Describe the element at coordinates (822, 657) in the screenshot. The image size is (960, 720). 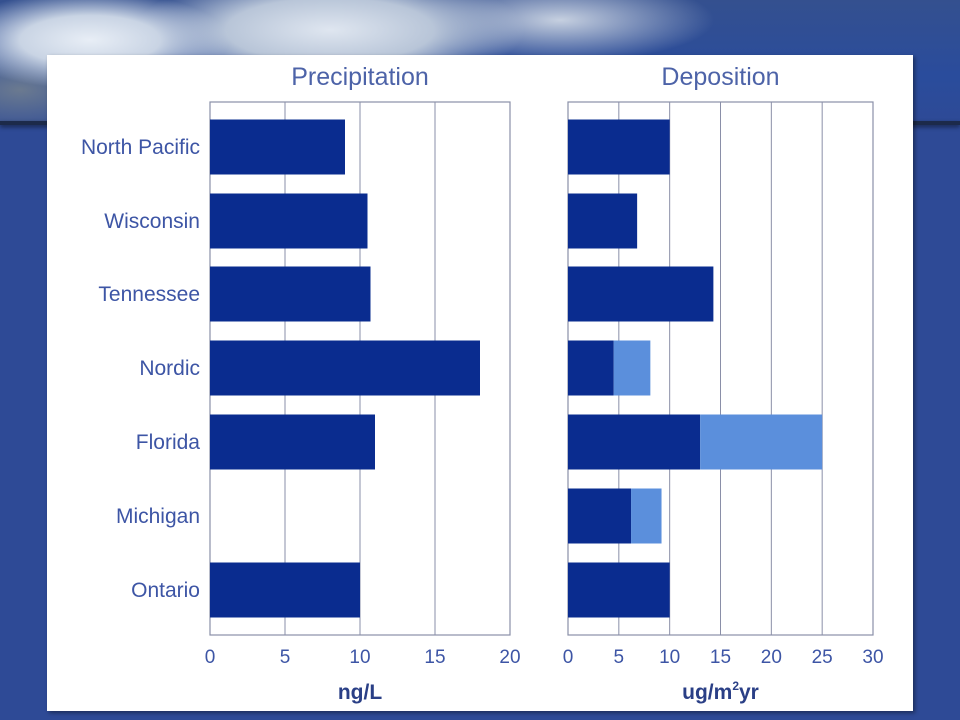
I see `deposition-tick-label-25: 25` at that location.